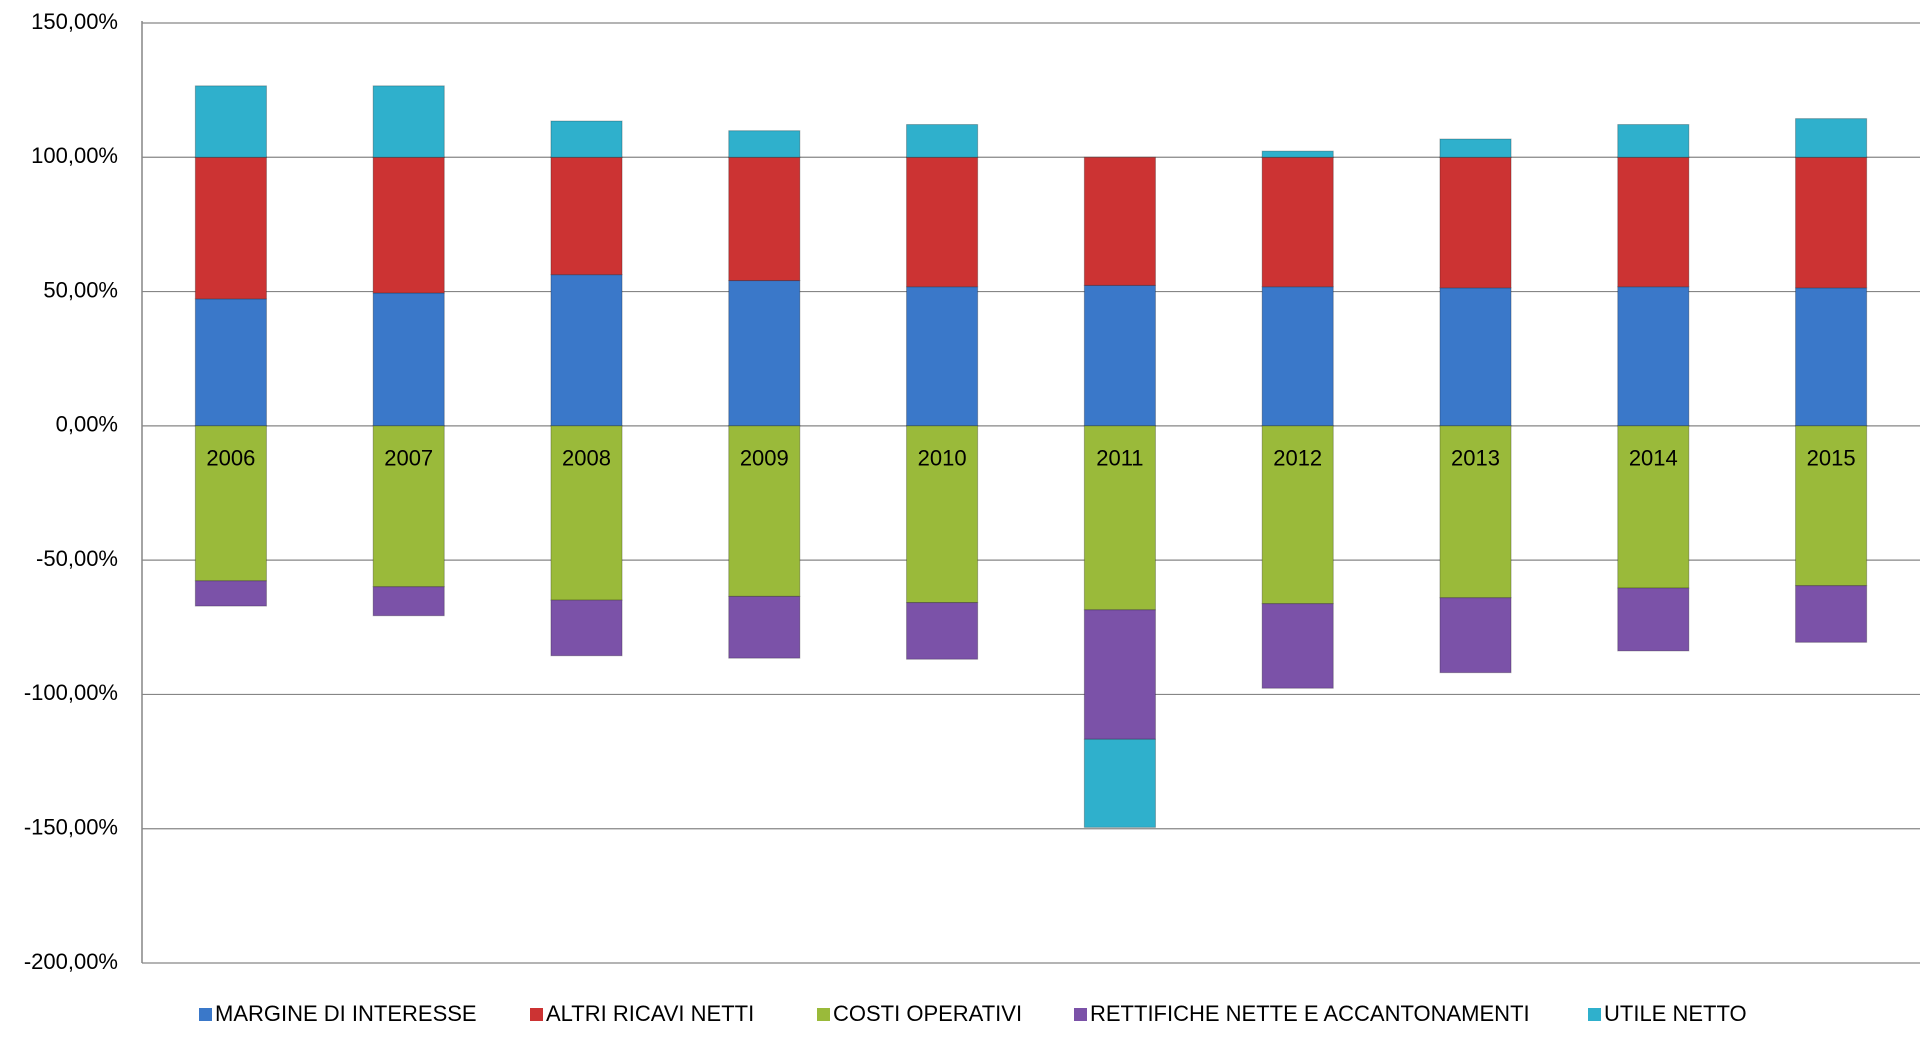  What do you see at coordinates (408, 458) in the screenshot?
I see `x-tick-label: 2007` at bounding box center [408, 458].